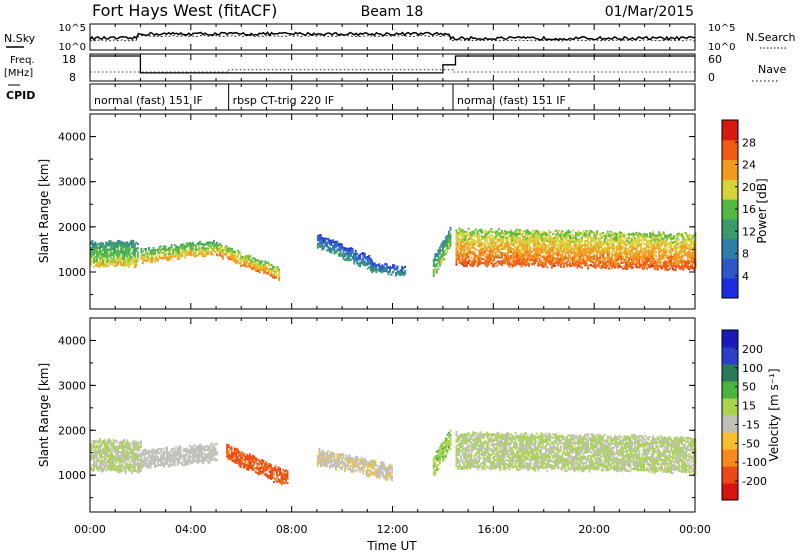 The width and height of the screenshot is (800, 554). Describe the element at coordinates (69, 59) in the screenshot. I see `freq-tick-top: 18` at that location.